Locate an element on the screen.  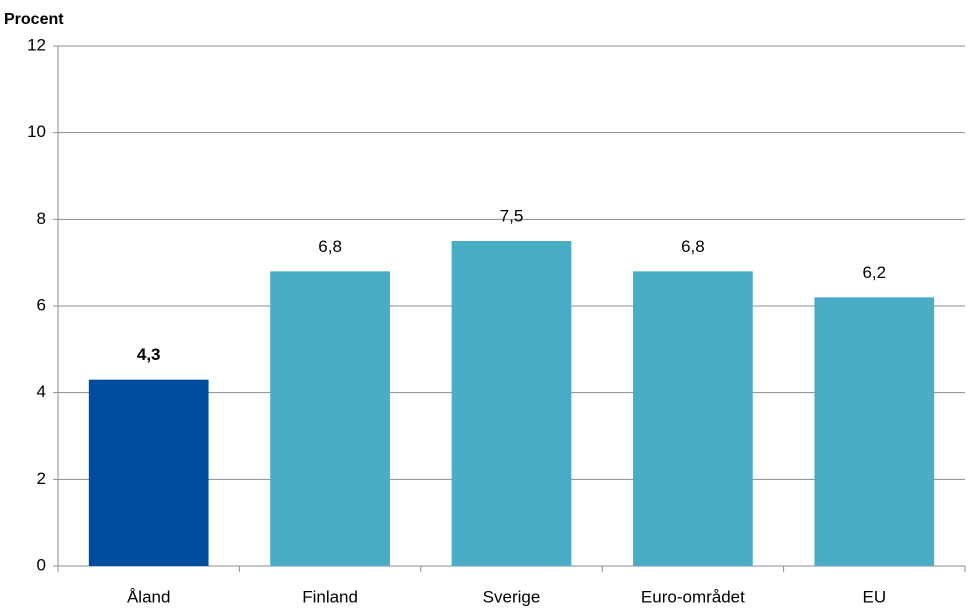
y-tick-label: 12 is located at coordinates (36, 44).